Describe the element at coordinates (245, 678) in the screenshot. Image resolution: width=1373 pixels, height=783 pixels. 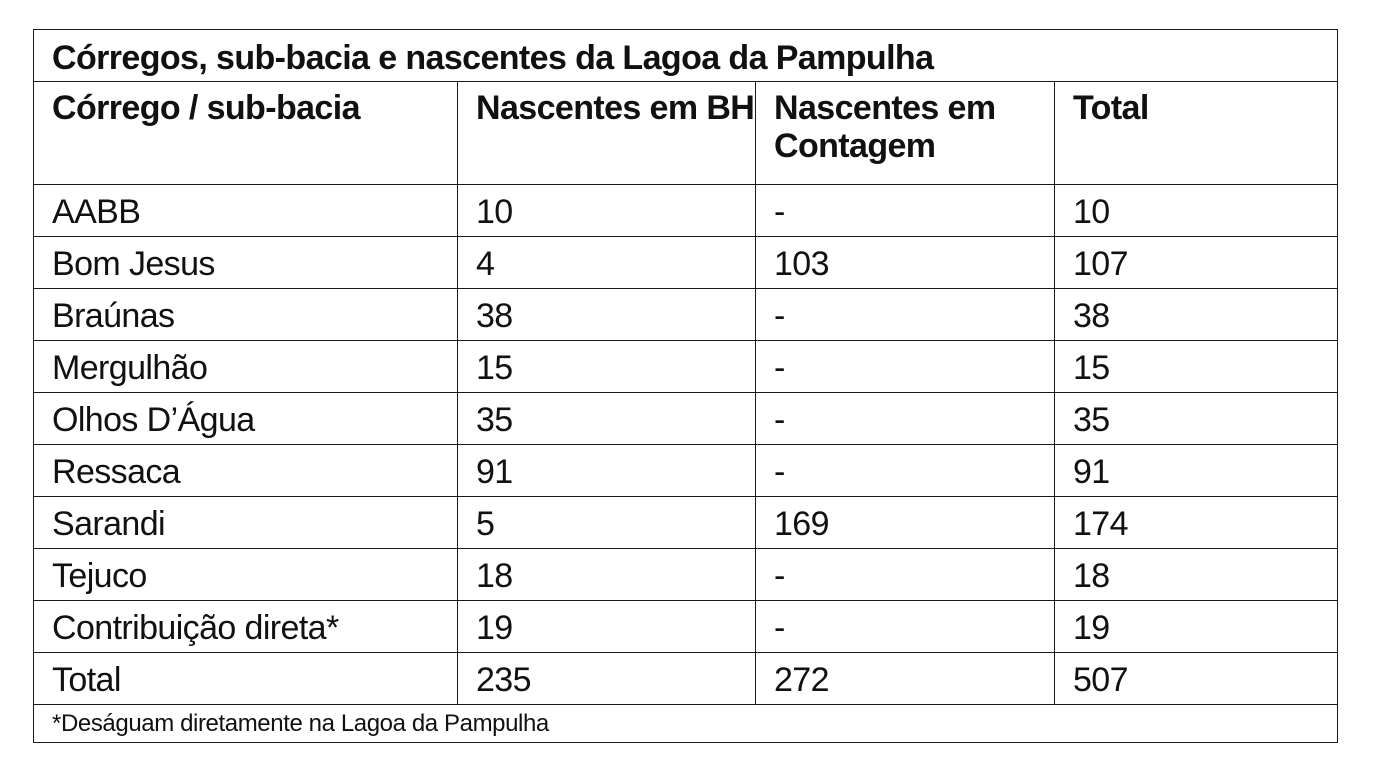
I see `cell-stream: Total` at that location.